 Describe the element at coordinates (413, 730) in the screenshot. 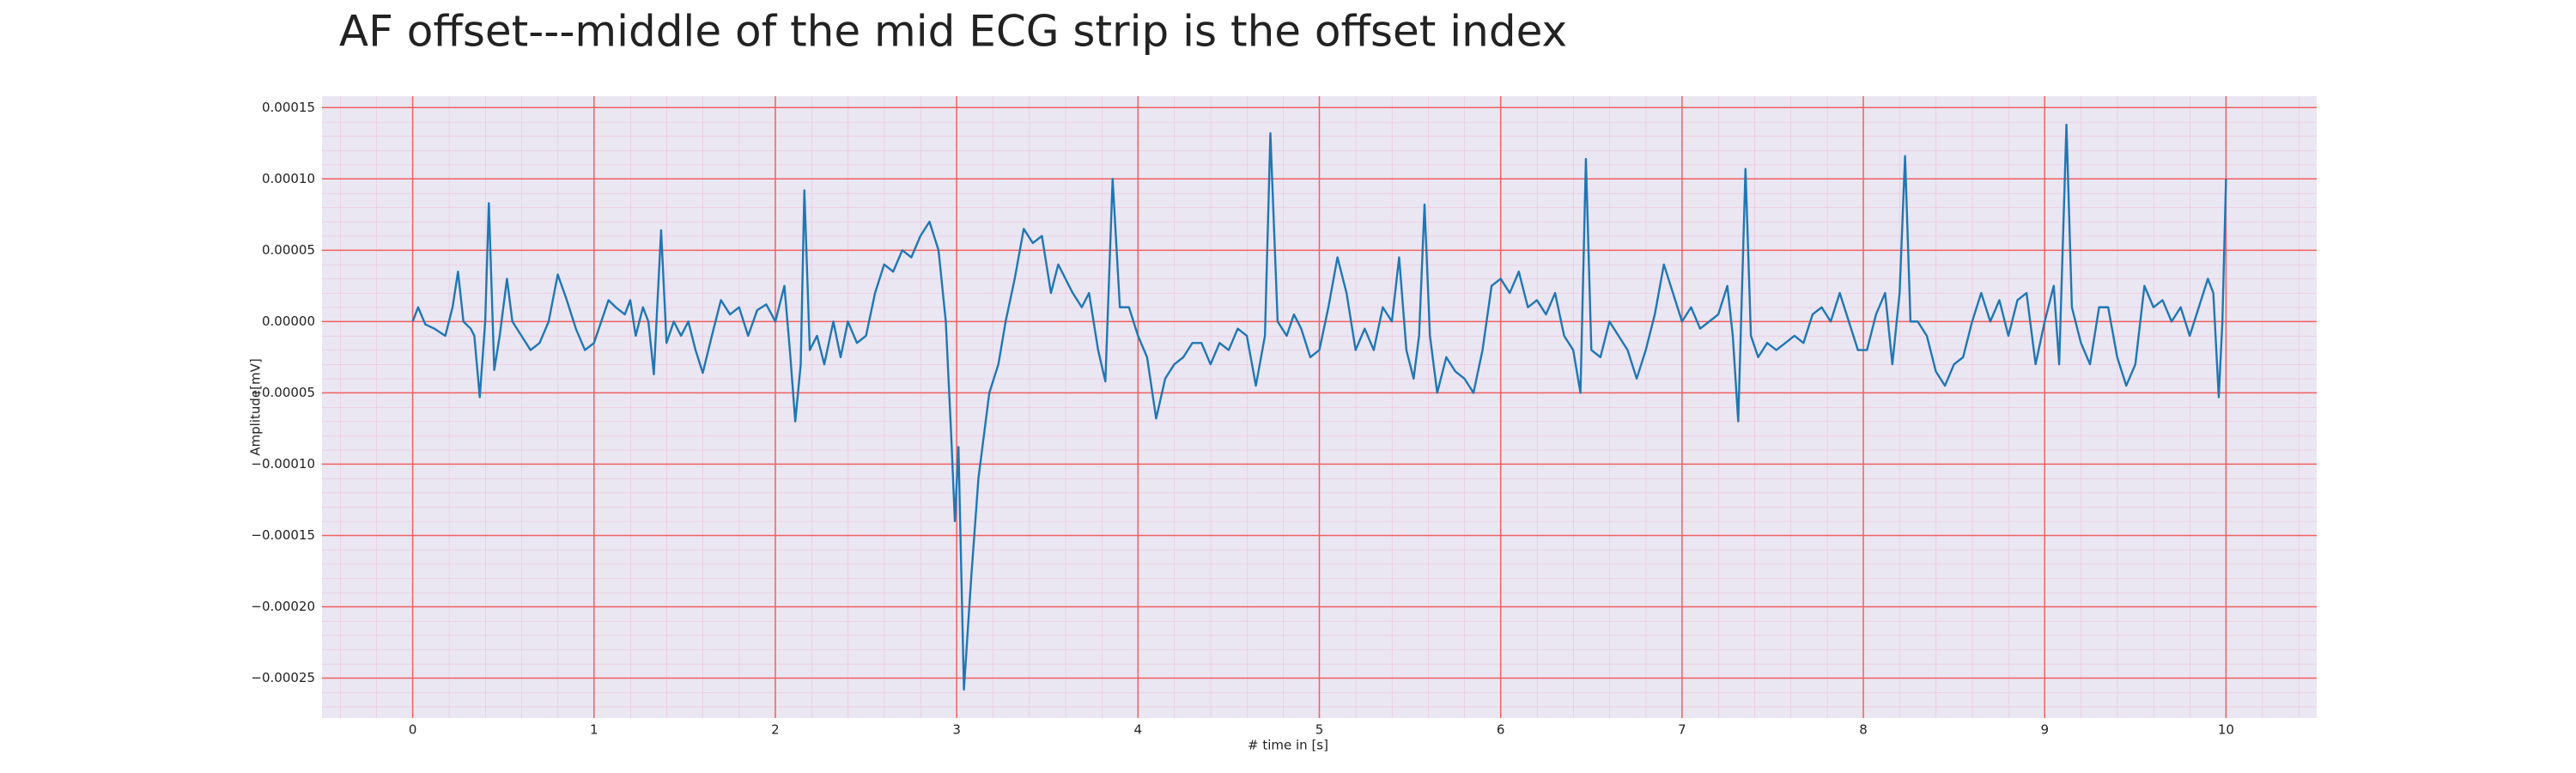

I see `x-tick-label: 0` at that location.